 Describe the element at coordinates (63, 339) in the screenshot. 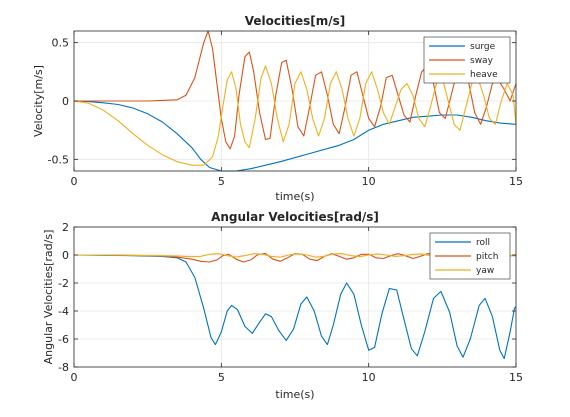

I see `angular-y-tick-label: -6` at that location.